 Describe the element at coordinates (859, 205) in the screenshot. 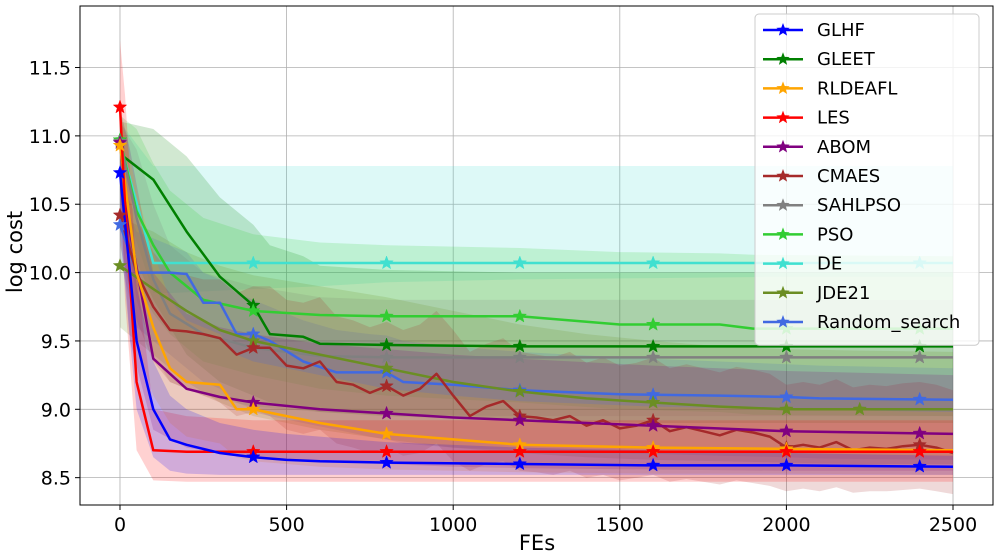

I see `legend-label: SAHLPSO` at that location.